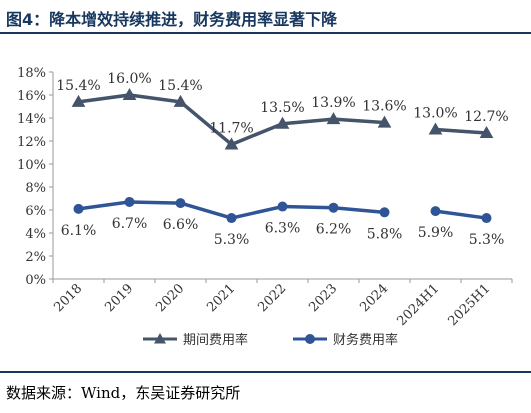 The width and height of the screenshot is (531, 413). Describe the element at coordinates (31, 73) in the screenshot. I see `y-tick-label: 18%` at that location.